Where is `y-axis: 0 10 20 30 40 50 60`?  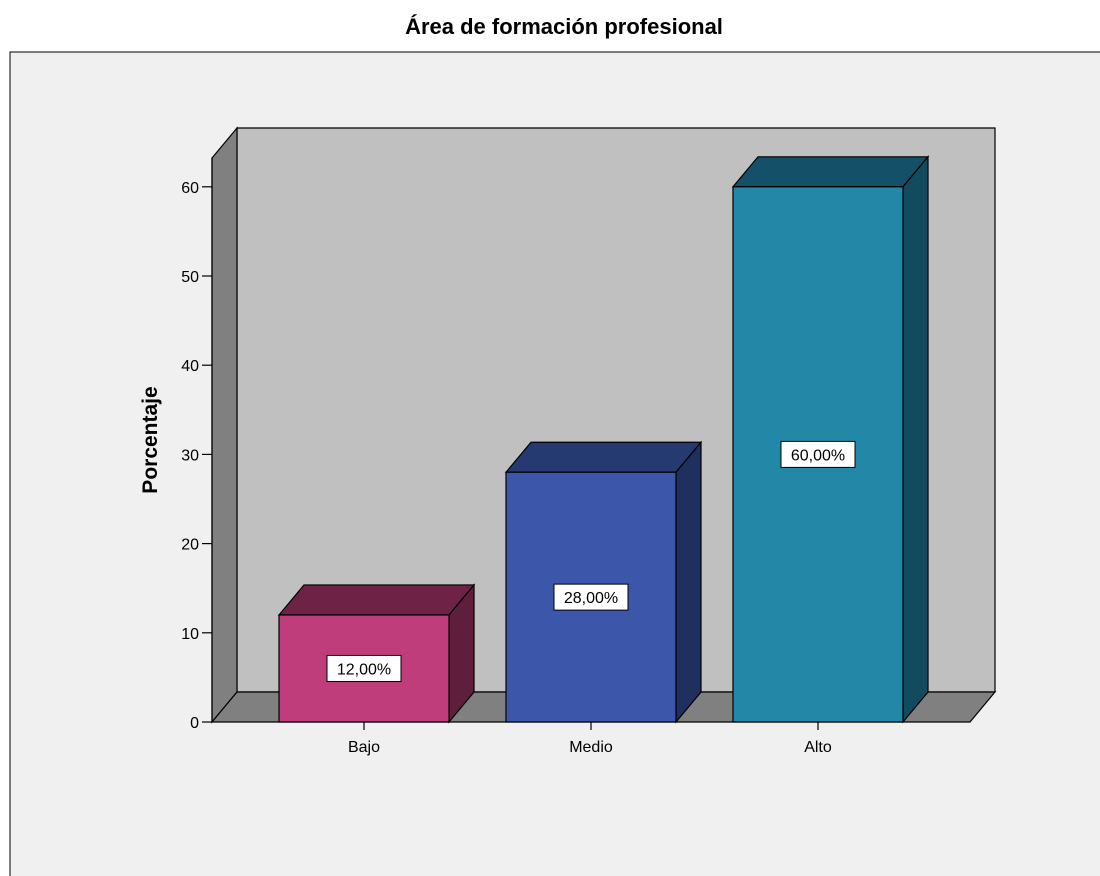
y-axis: 0 10 20 30 40 50 60 is located at coordinates (197, 445).